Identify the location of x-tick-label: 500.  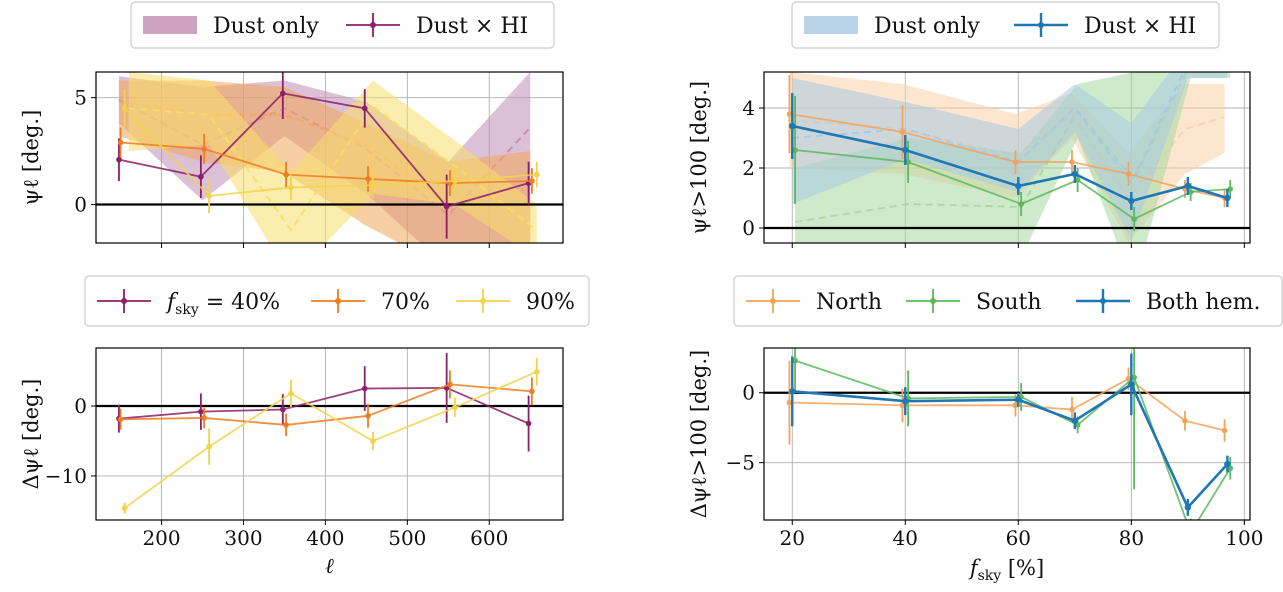
(407, 538).